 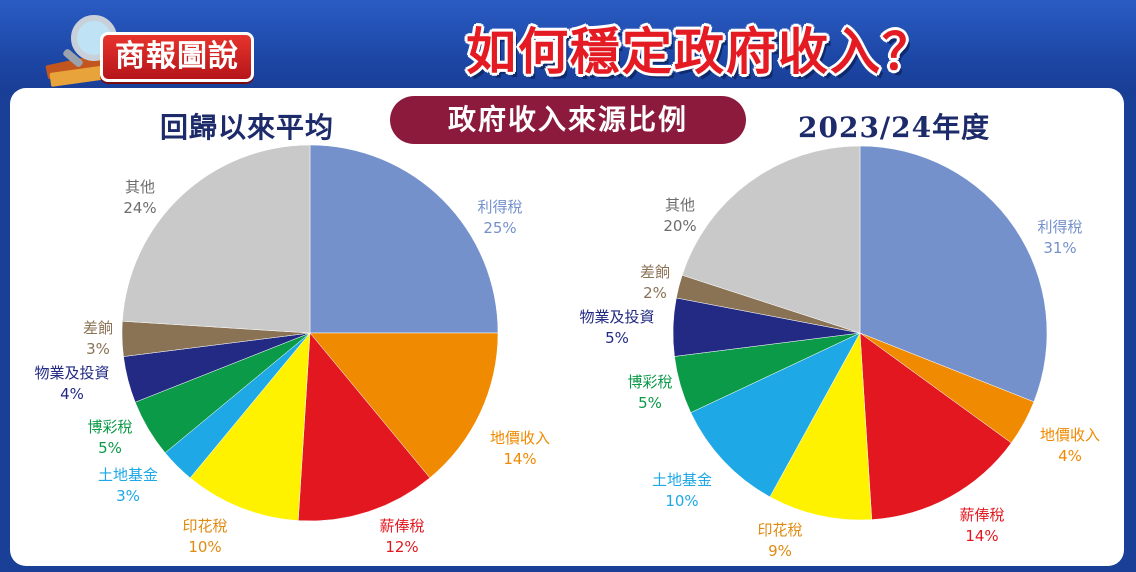 What do you see at coordinates (110, 448) in the screenshot?
I see `pie1-pct-betting_duty: 5%` at bounding box center [110, 448].